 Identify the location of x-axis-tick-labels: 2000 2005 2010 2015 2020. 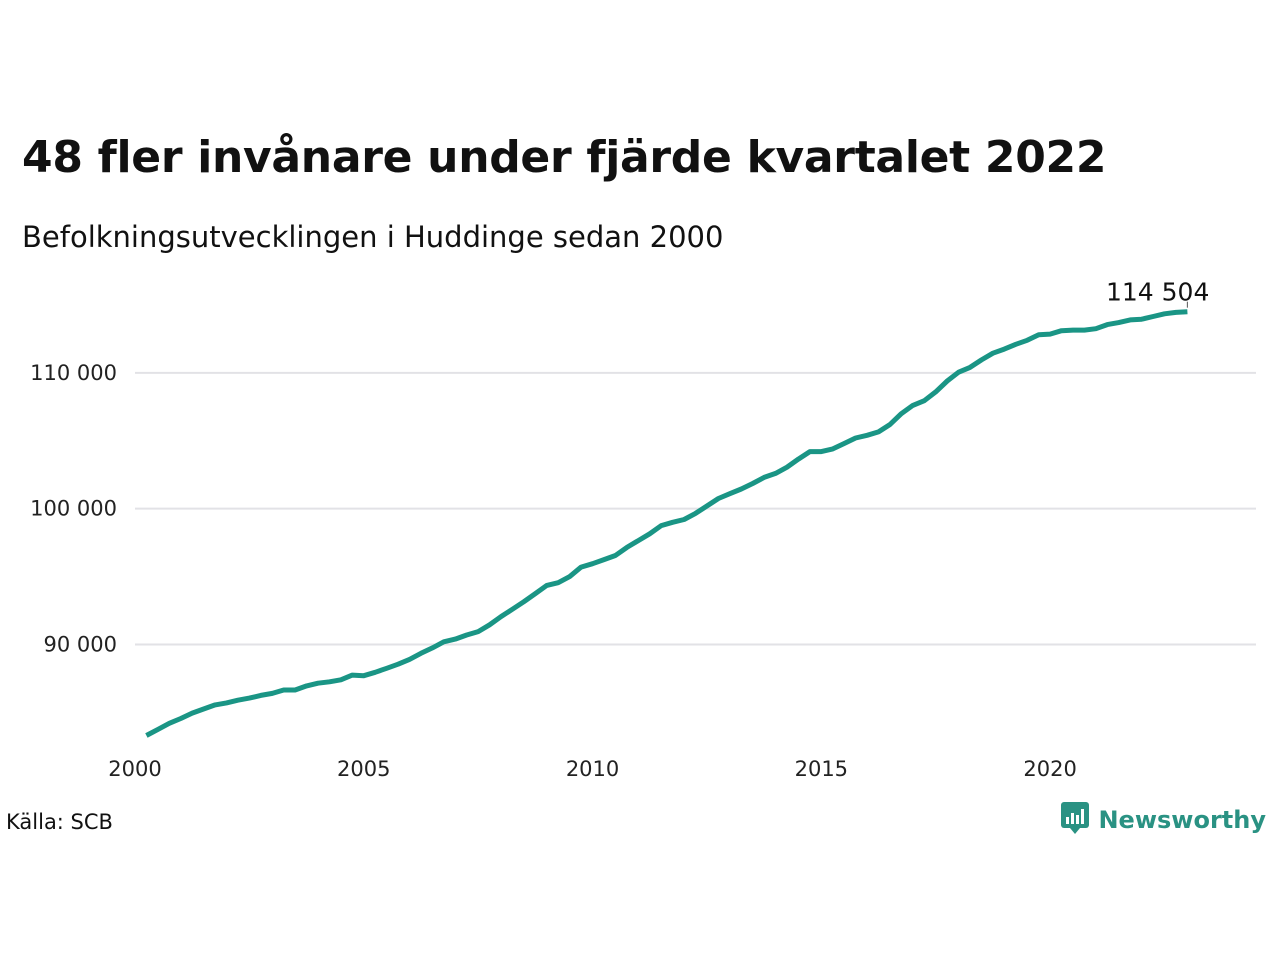
(592, 769).